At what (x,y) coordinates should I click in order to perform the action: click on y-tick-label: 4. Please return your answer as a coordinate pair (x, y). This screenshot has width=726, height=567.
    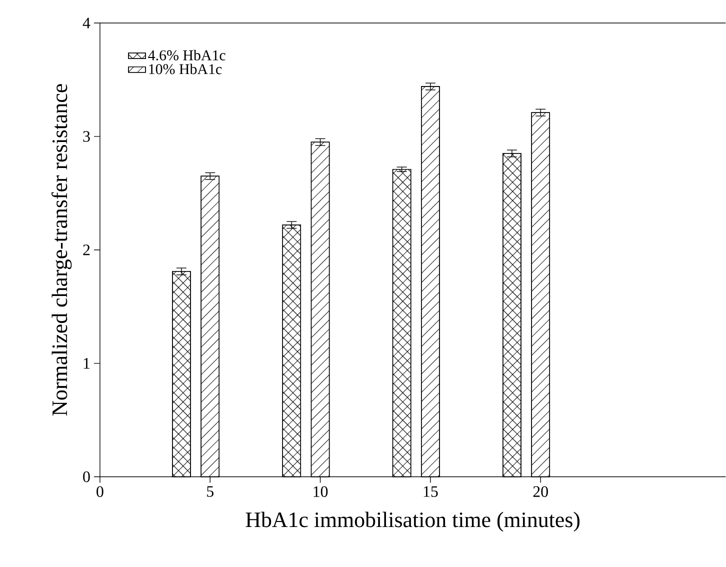
    Looking at the image, I should click on (86, 23).